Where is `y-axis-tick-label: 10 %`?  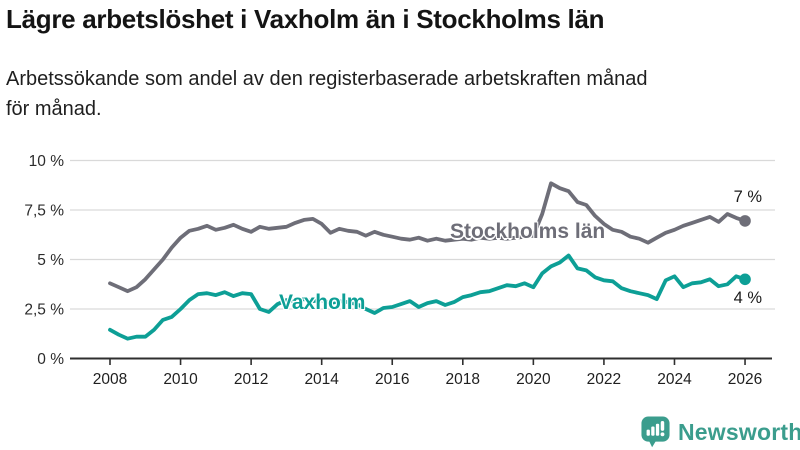
y-axis-tick-label: 10 % is located at coordinates (47, 161).